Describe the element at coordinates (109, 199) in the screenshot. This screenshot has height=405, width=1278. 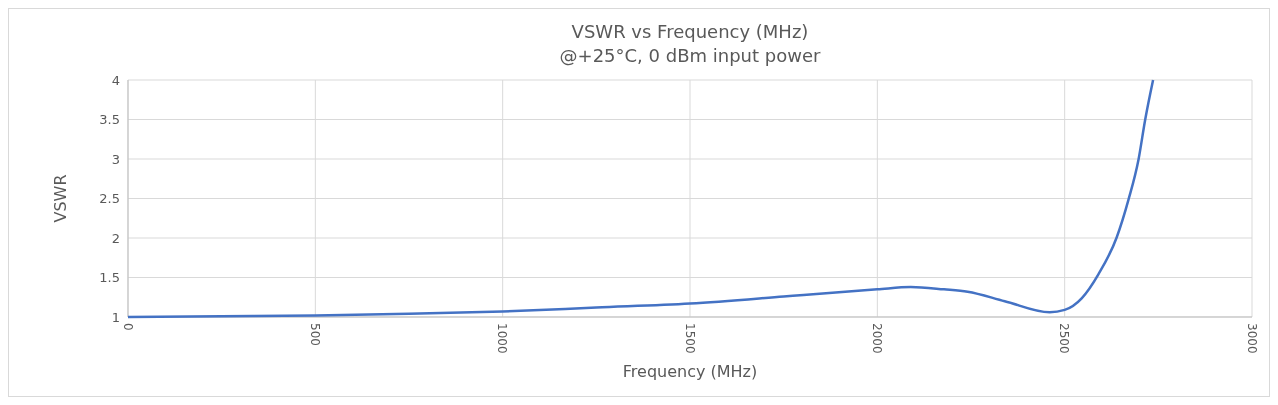
I see `y-tick-label: 2.5` at that location.